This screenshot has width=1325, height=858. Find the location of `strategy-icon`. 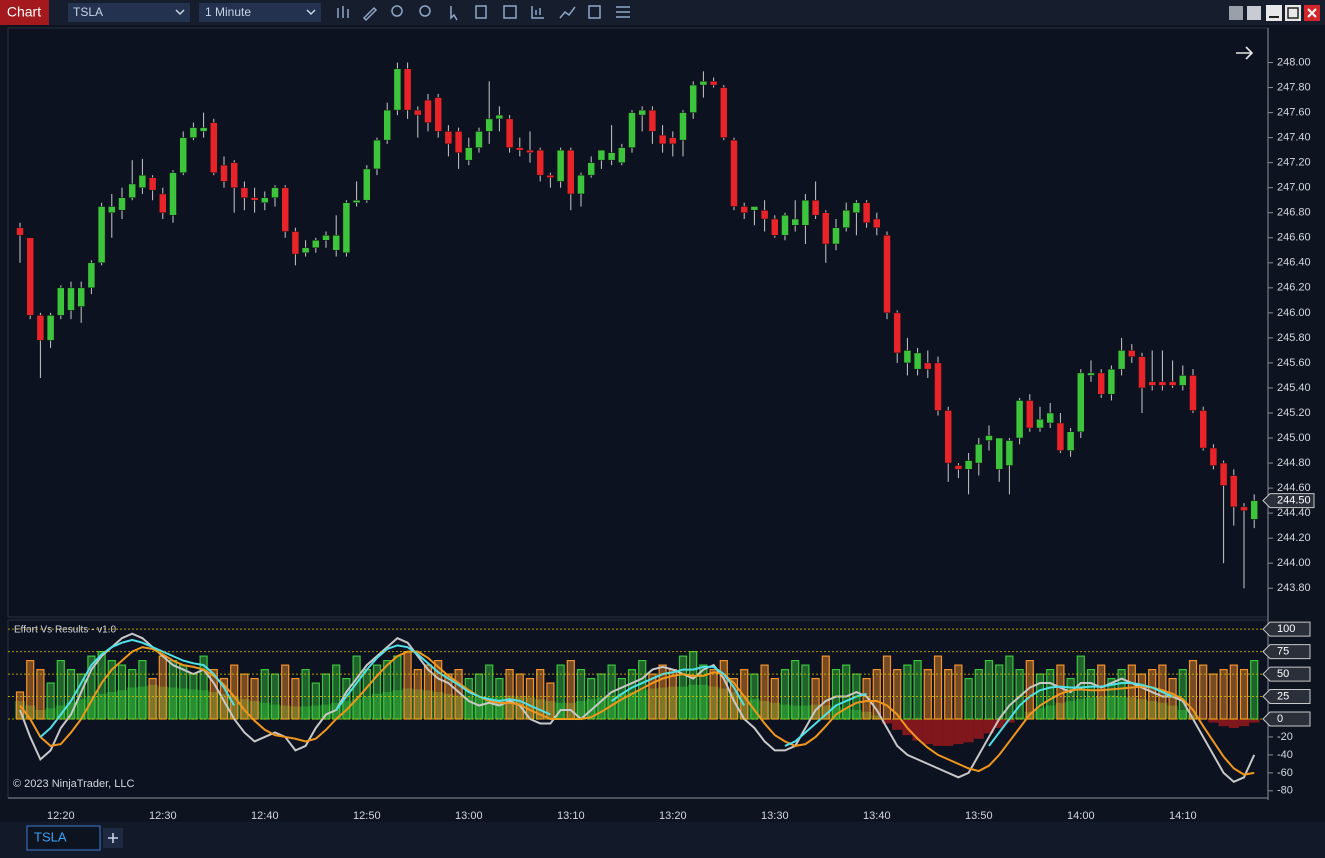

strategy-icon is located at coordinates (567, 12).